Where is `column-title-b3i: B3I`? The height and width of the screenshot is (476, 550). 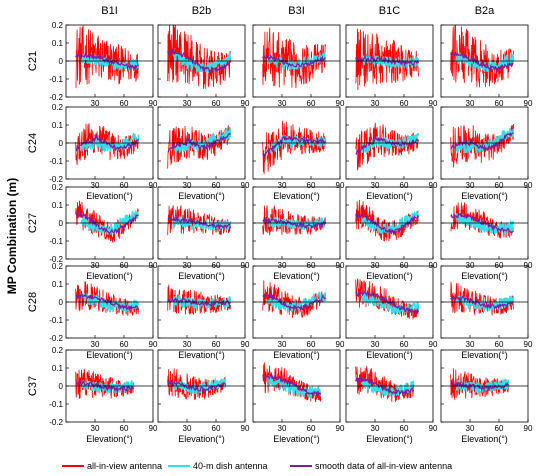
column-title-b3i: B3I is located at coordinates (296, 11).